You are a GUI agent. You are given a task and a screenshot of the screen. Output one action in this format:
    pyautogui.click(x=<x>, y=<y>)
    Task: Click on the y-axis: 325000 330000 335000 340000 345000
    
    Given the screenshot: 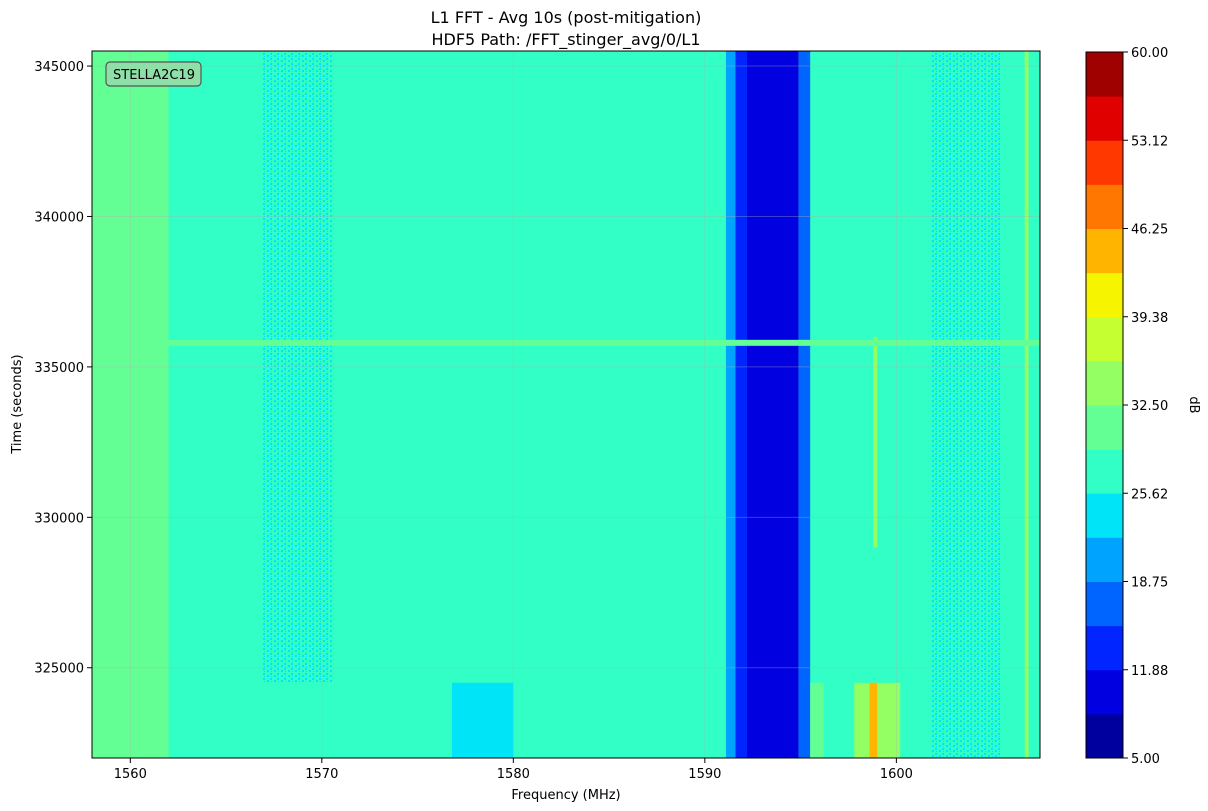 What is the action you would take?
    pyautogui.click(x=63, y=368)
    